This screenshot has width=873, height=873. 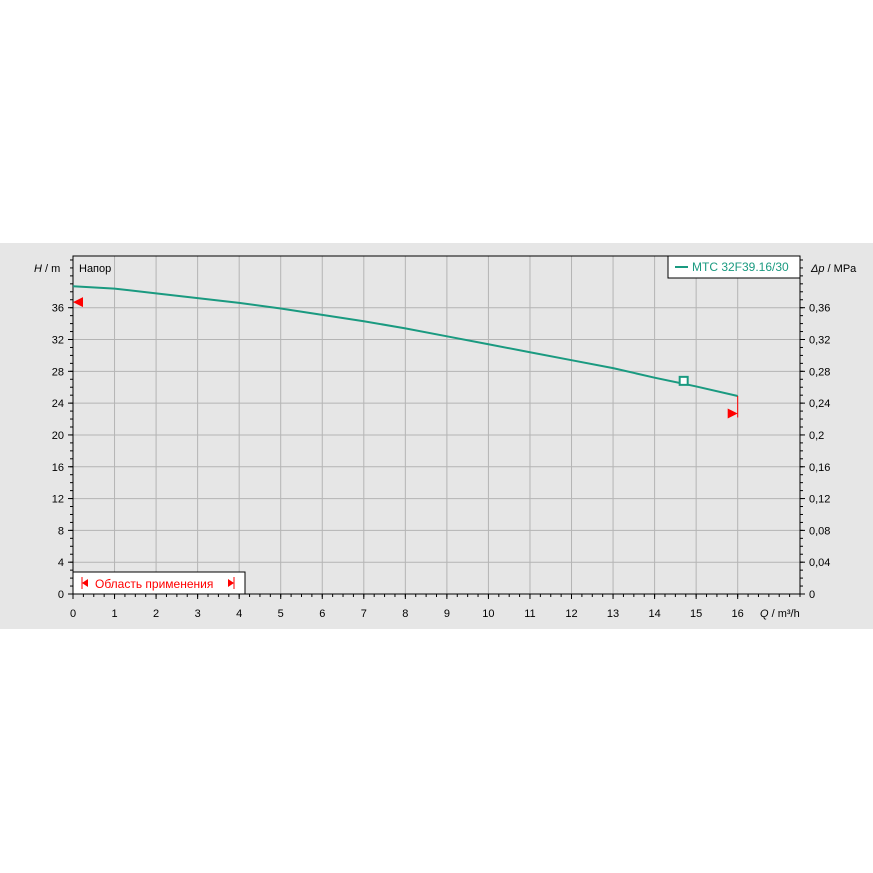 I want to click on y-tick-label: 36, so click(x=58, y=309).